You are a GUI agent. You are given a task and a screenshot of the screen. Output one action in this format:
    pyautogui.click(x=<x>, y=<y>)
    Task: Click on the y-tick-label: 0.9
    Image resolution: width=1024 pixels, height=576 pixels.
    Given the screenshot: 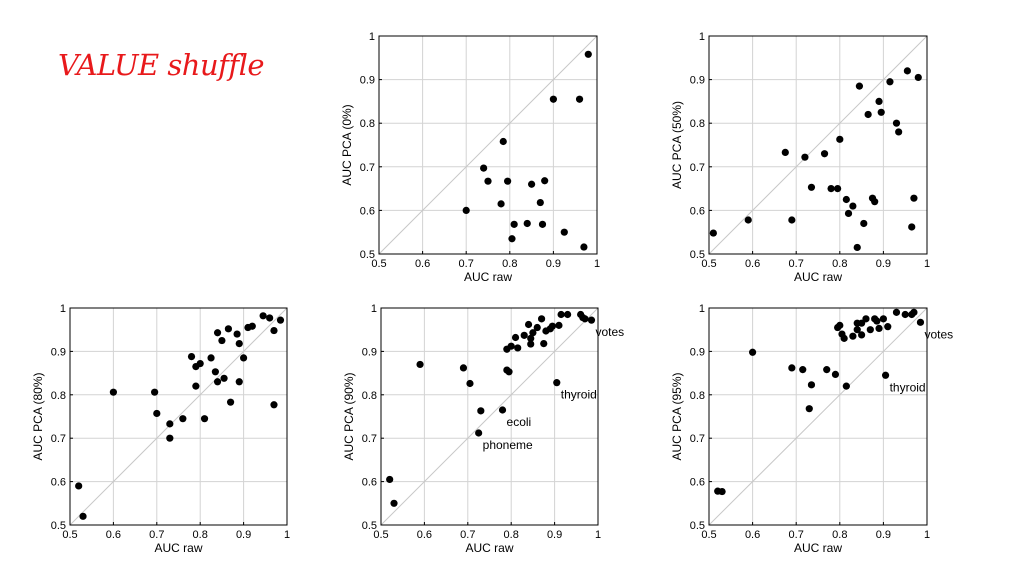 What is the action you would take?
    pyautogui.click(x=58, y=352)
    